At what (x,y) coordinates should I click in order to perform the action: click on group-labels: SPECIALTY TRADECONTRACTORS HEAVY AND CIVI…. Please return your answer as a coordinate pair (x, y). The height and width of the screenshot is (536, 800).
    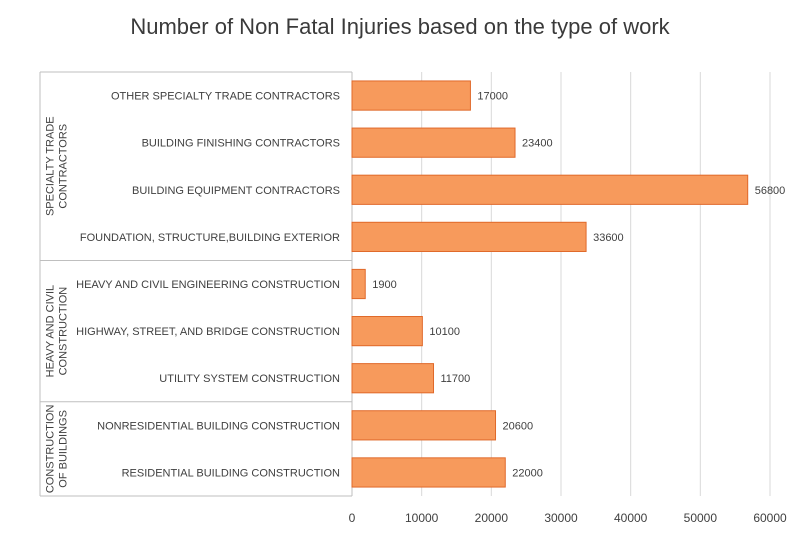
    Looking at the image, I should click on (57, 304).